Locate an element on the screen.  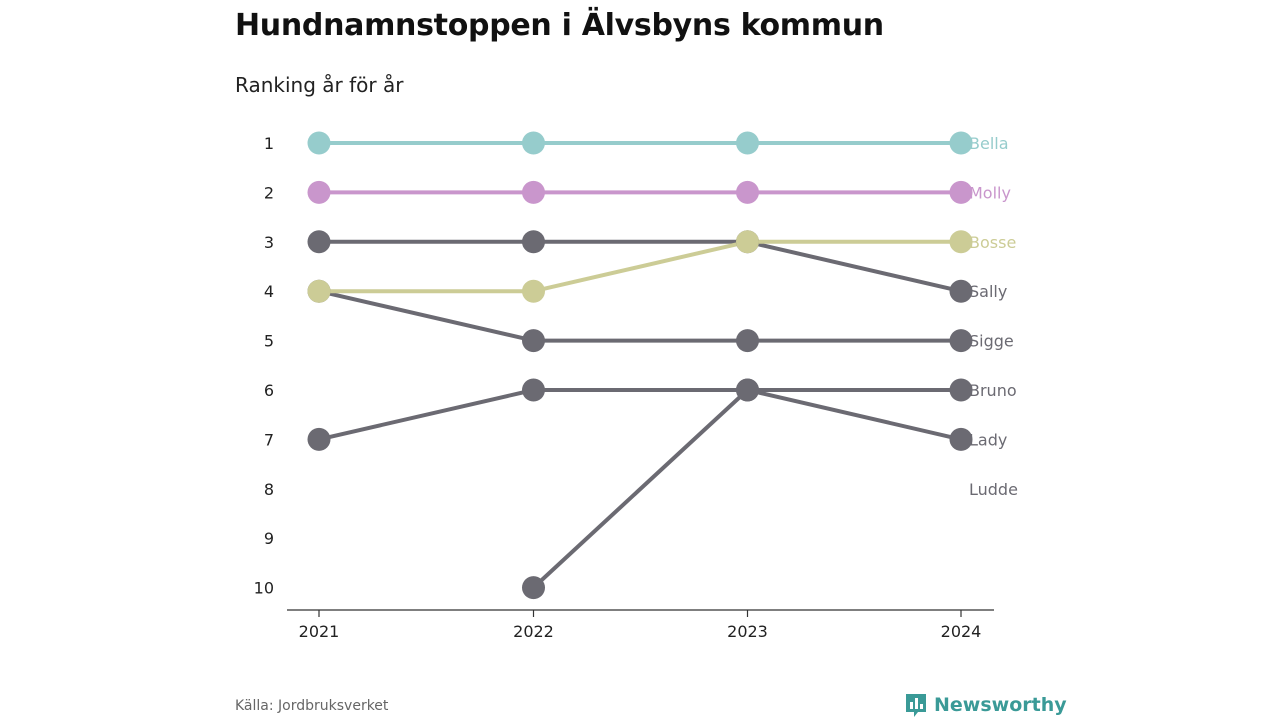
series-label-molly: Molly is located at coordinates (990, 192).